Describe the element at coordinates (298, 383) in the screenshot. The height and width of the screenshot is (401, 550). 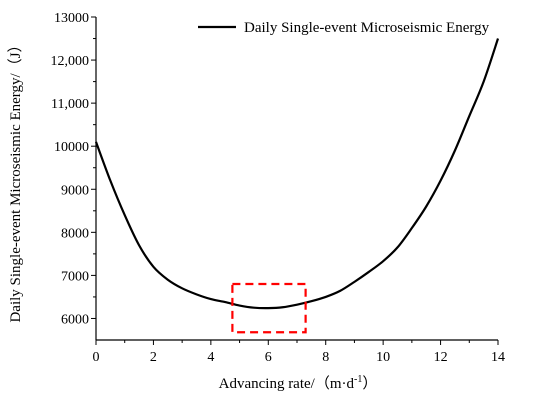
I see `x-axis-title: Advancing rate/（m·d-1）` at that location.